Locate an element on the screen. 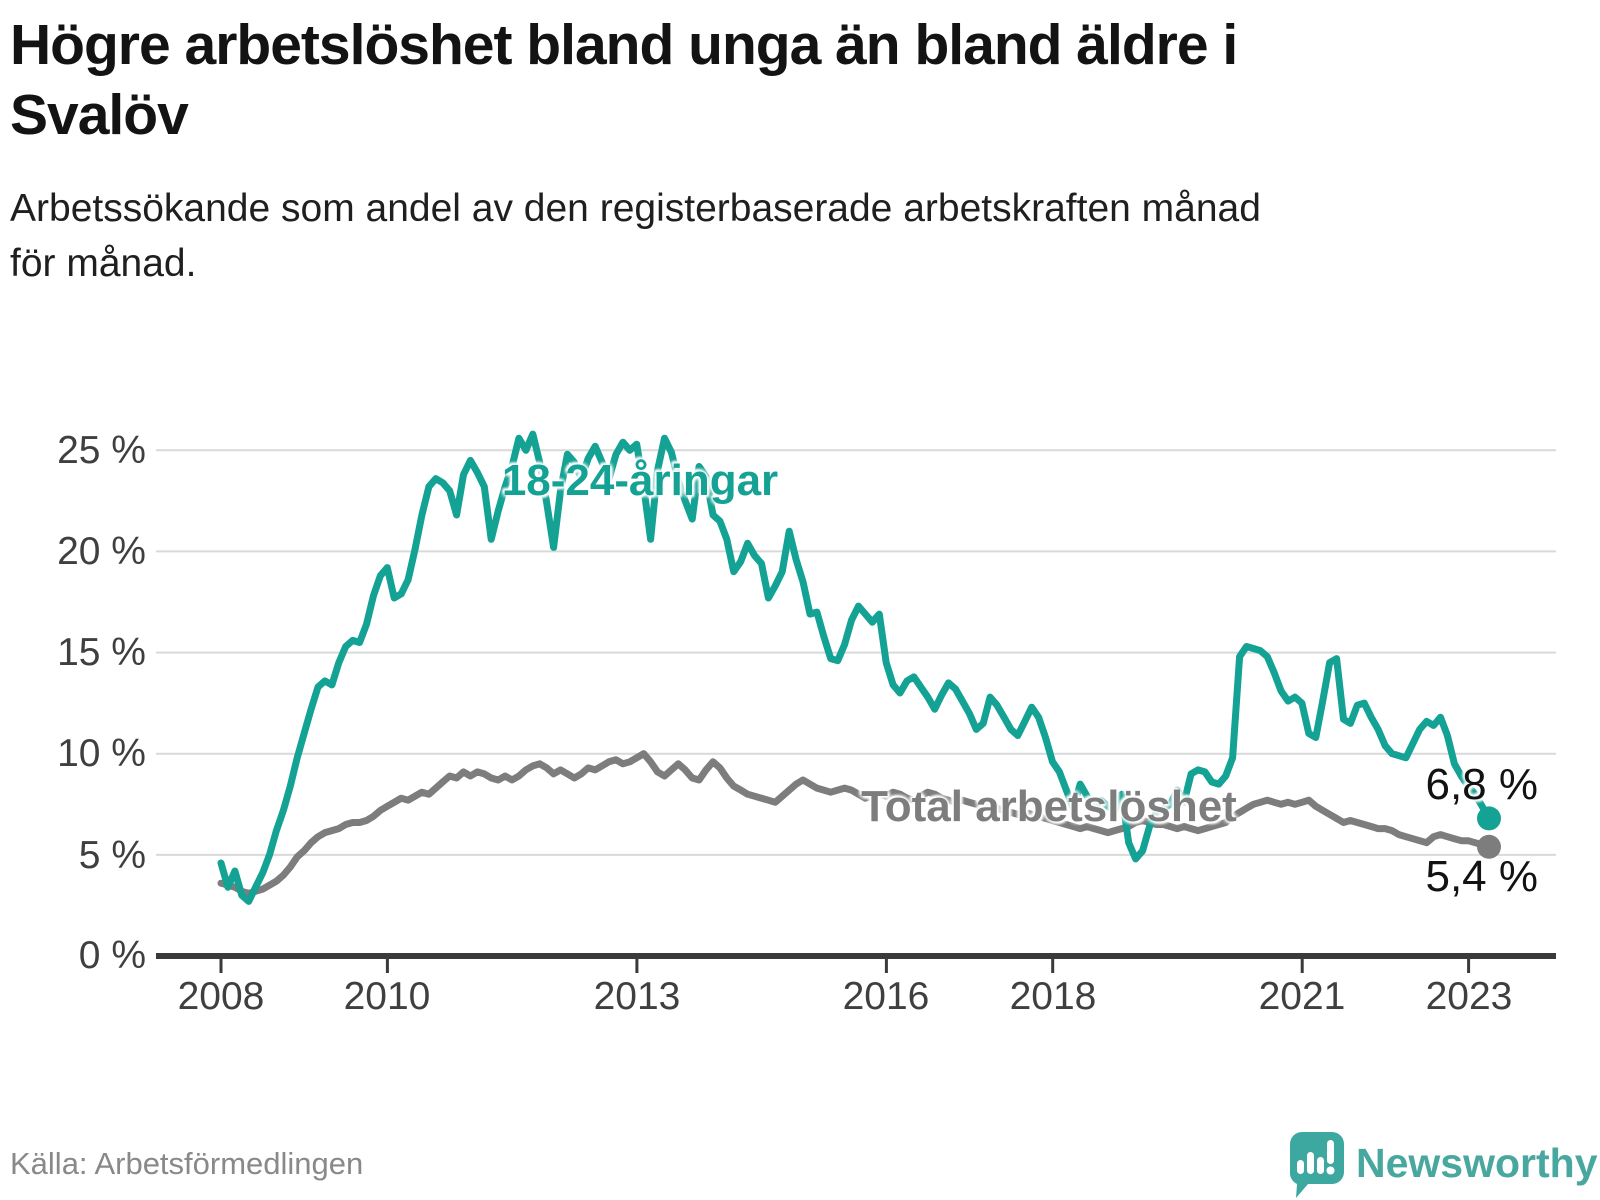 The width and height of the screenshot is (1600, 1200). y-tick-label-10: 10 % is located at coordinates (101, 753).